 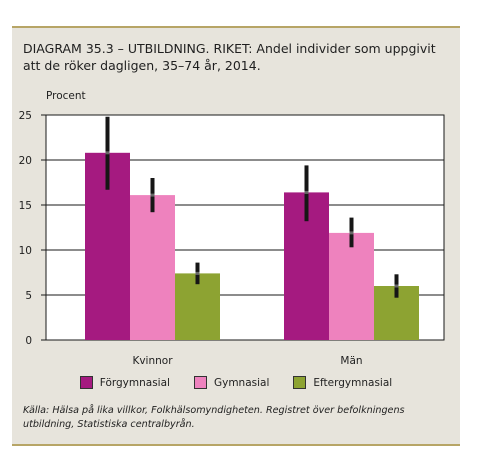 What do you see at coordinates (25, 206) in the screenshot?
I see `y-tick-label: 15` at bounding box center [25, 206].